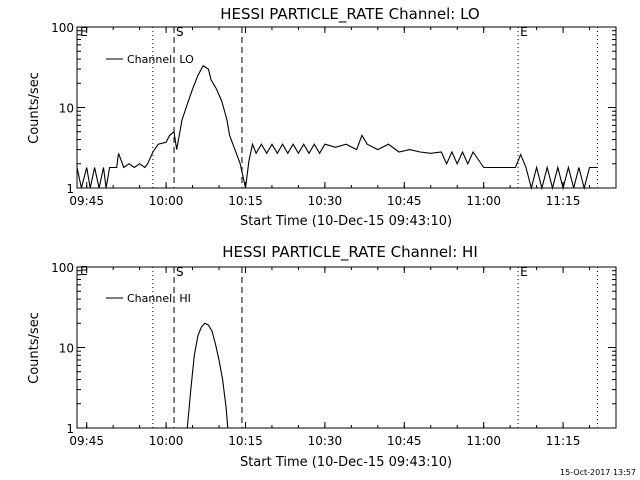 This screenshot has height=480, width=640. I want to click on series-line, so click(207, 375).